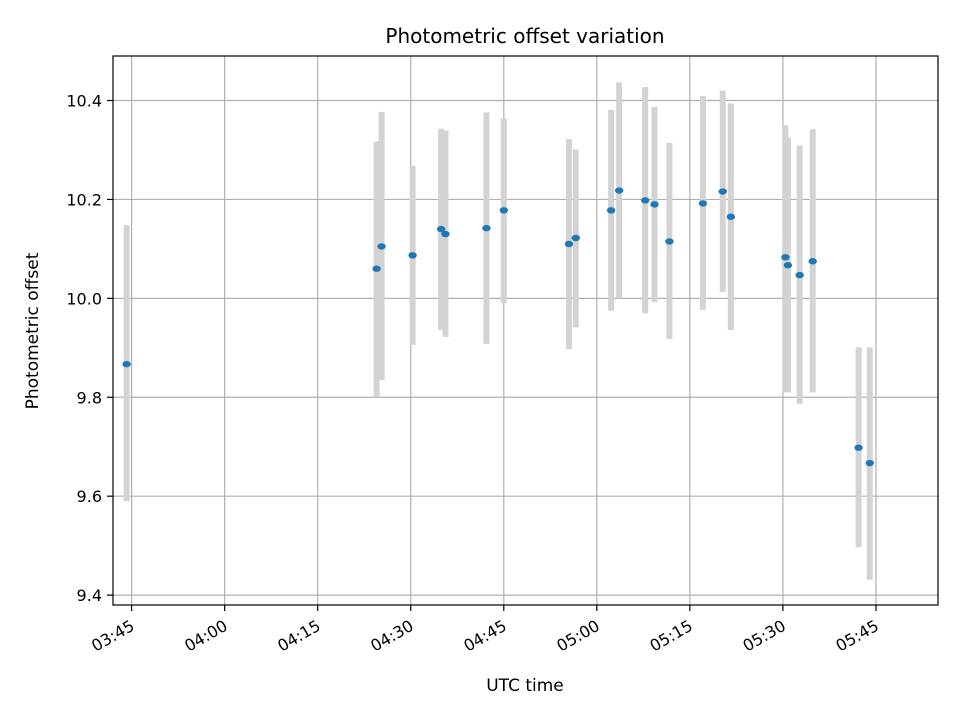 Image resolution: width=960 pixels, height=720 pixels. I want to click on y-tick-label: 10.4, so click(84, 101).